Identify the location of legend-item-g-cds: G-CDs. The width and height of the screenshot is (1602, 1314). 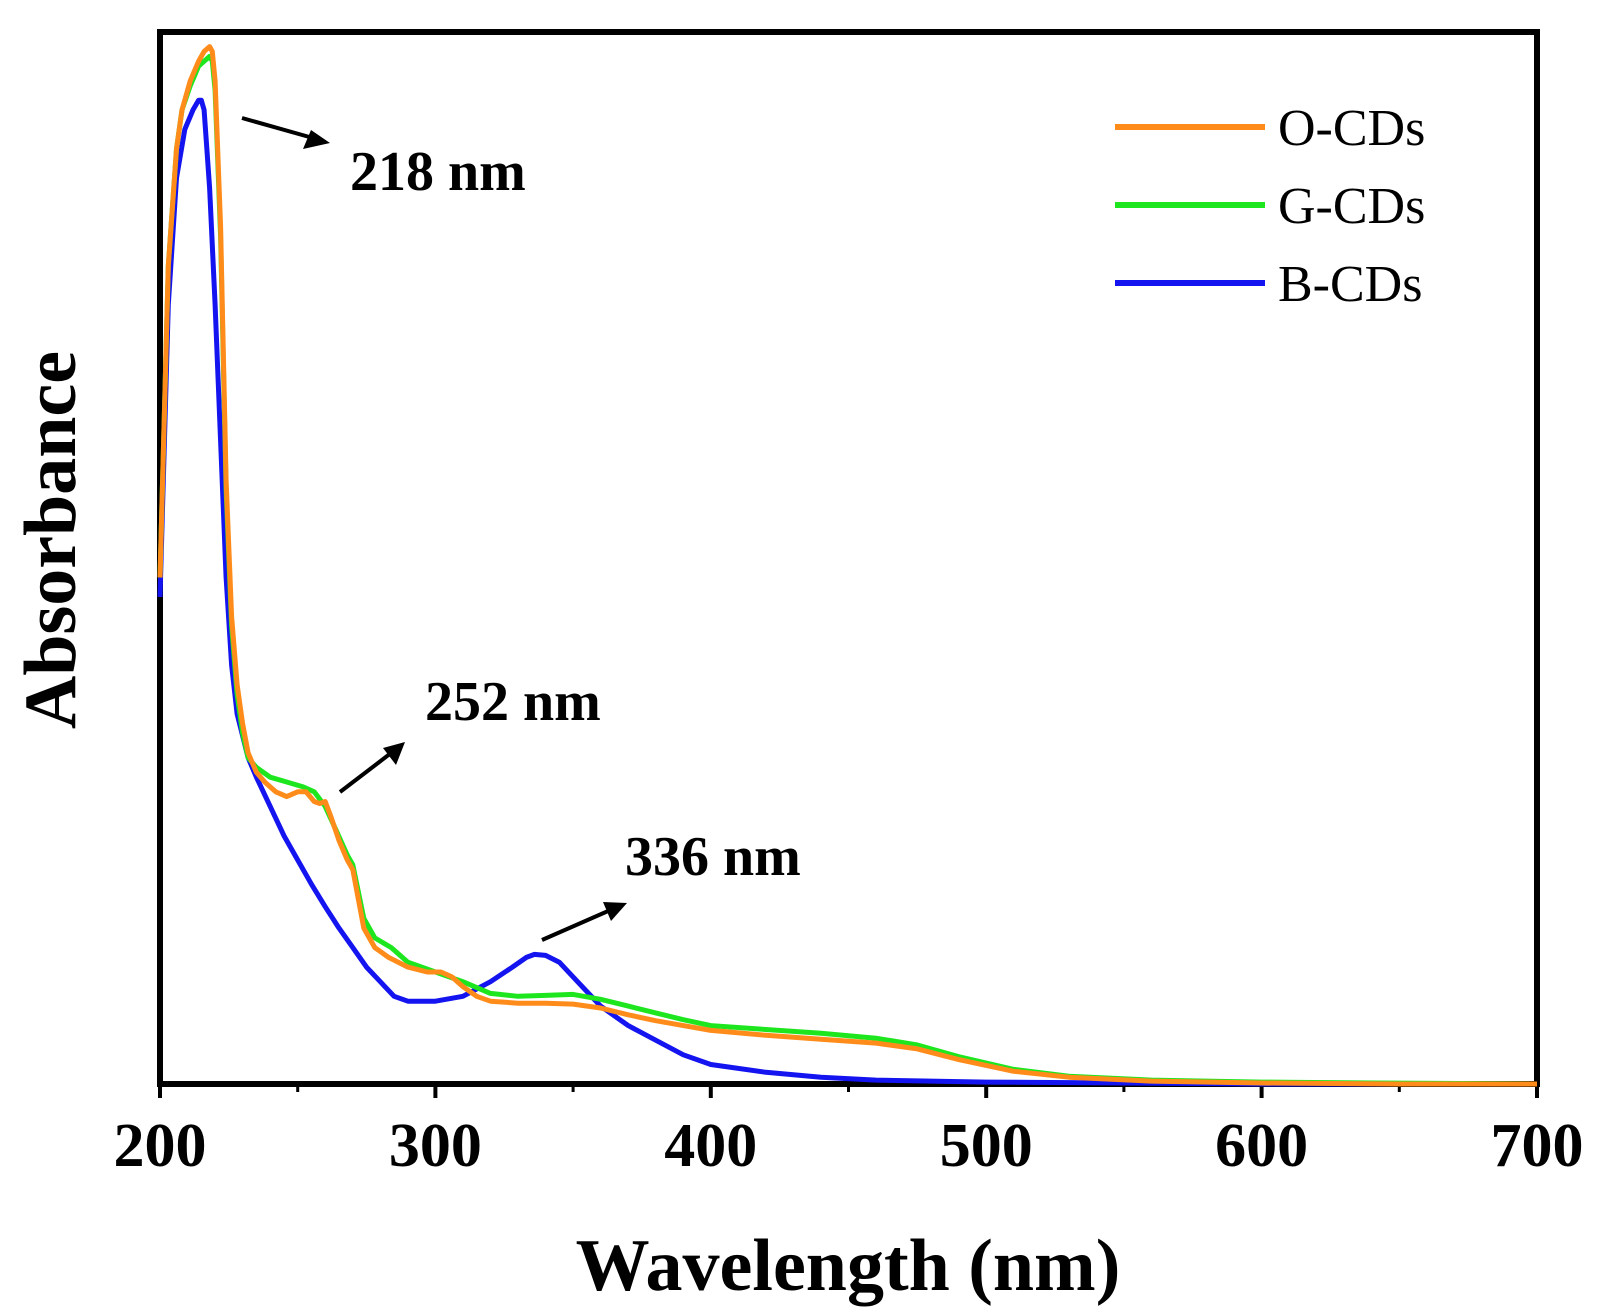
(1270, 206).